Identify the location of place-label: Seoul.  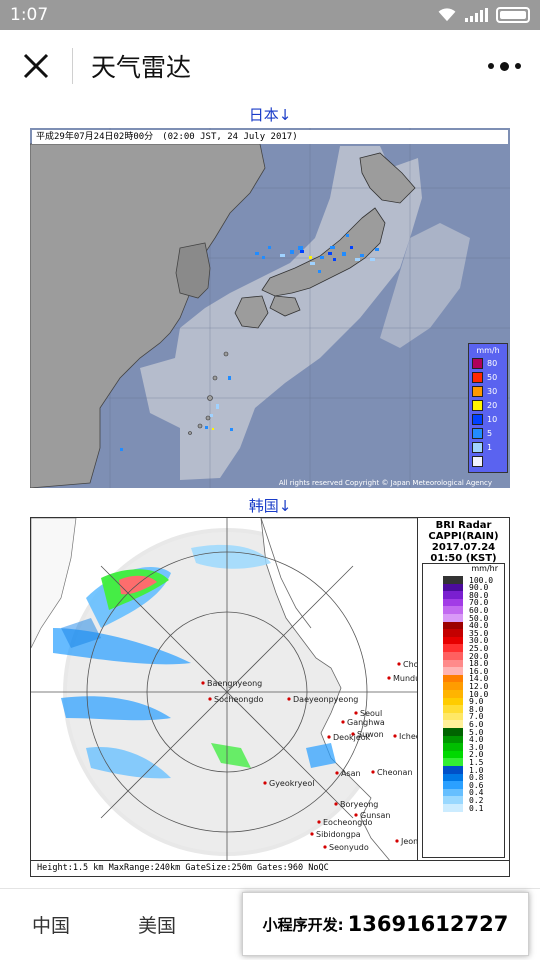
(371, 713).